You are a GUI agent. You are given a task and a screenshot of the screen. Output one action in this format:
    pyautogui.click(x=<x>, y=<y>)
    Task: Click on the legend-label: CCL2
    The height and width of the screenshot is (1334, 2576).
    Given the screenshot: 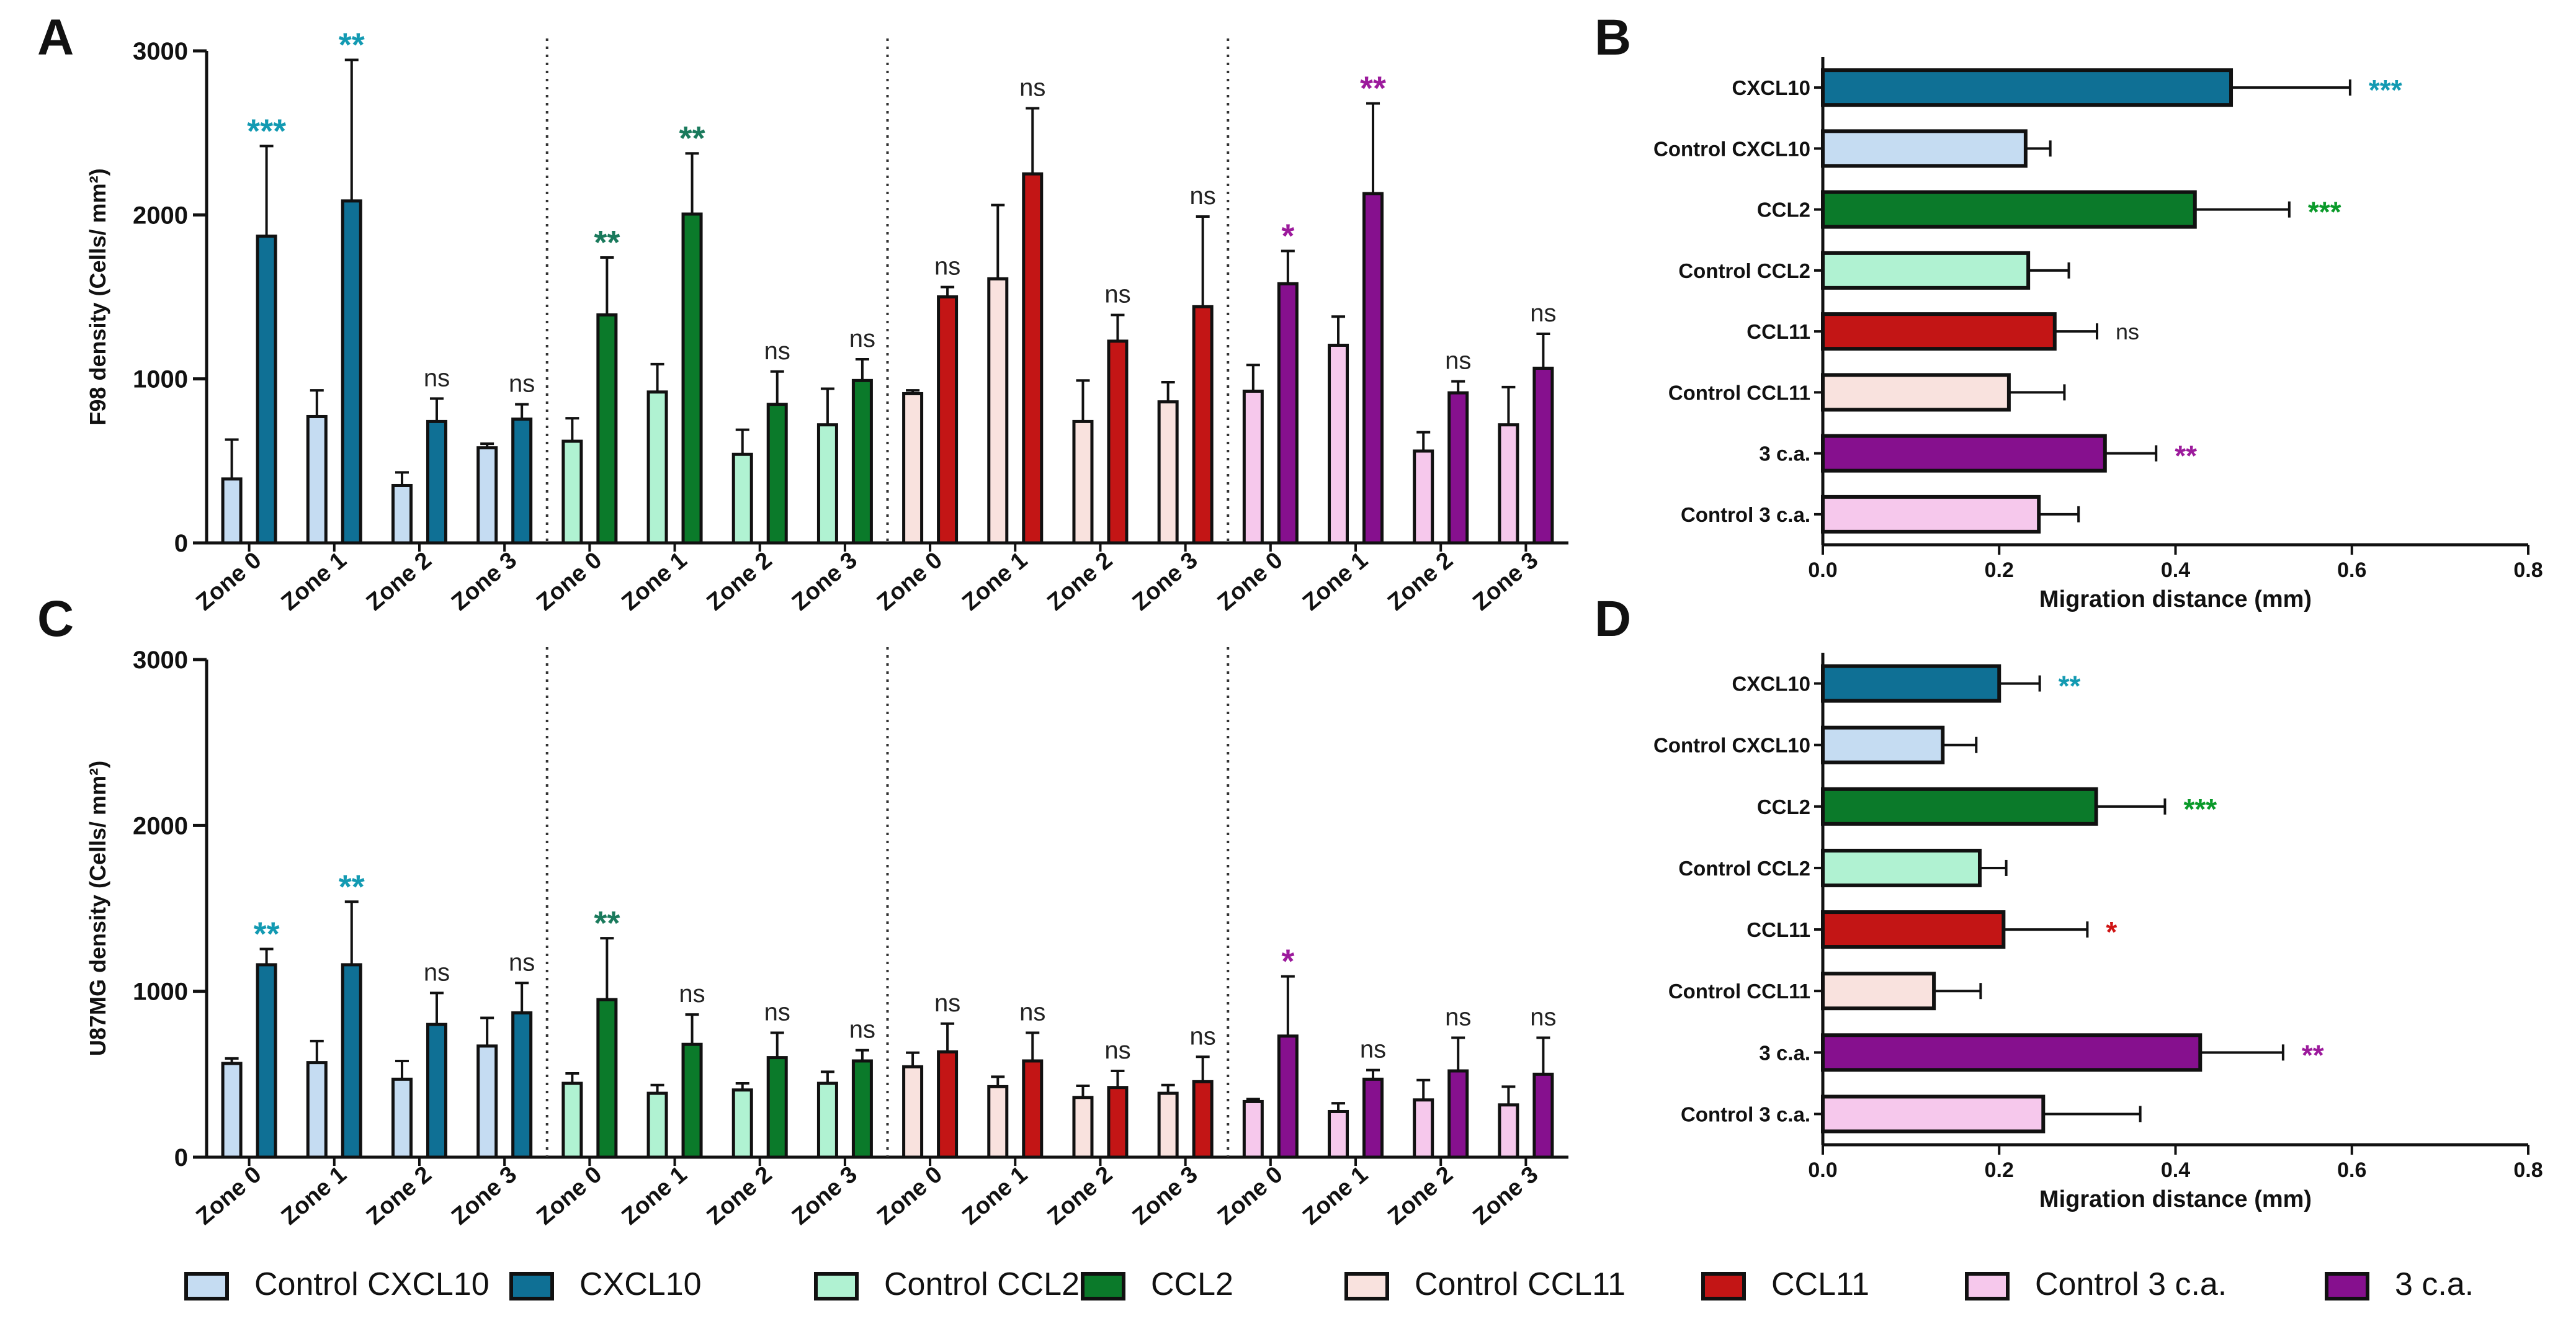 What is the action you would take?
    pyautogui.click(x=1192, y=1284)
    